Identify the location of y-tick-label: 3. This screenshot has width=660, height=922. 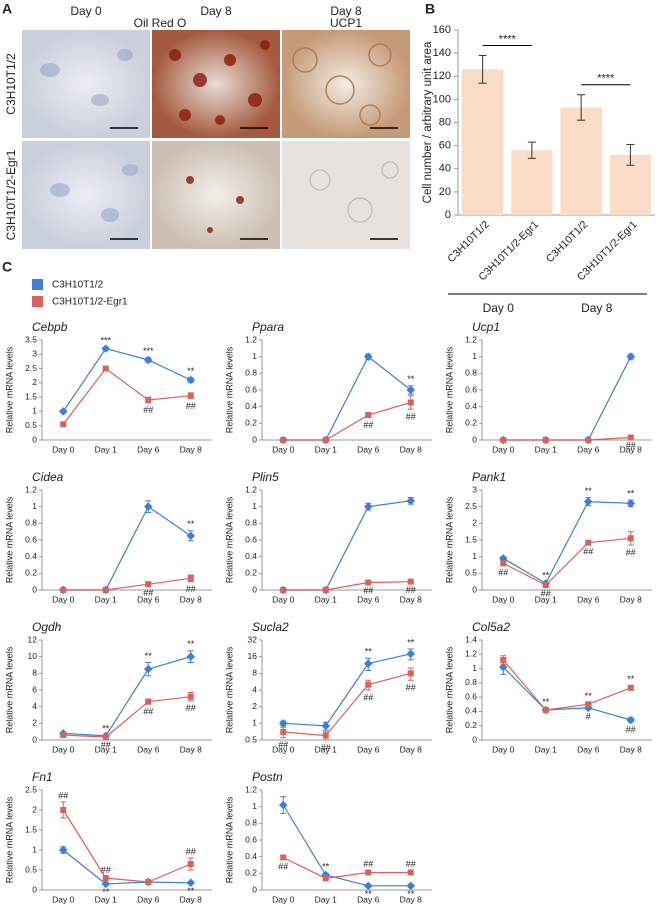
(34, 354).